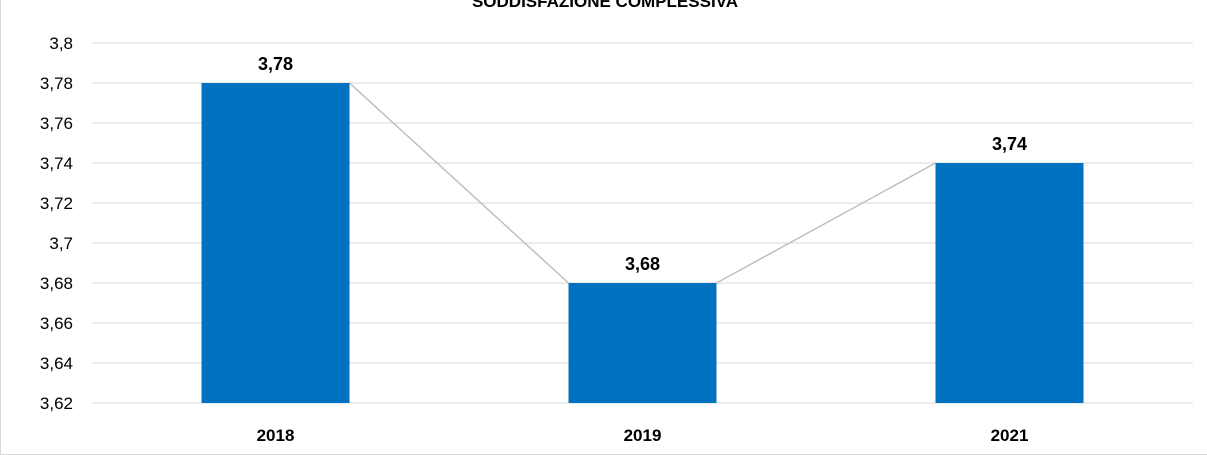 This screenshot has height=455, width=1207. Describe the element at coordinates (275, 64) in the screenshot. I see `data-label: 3,78` at that location.